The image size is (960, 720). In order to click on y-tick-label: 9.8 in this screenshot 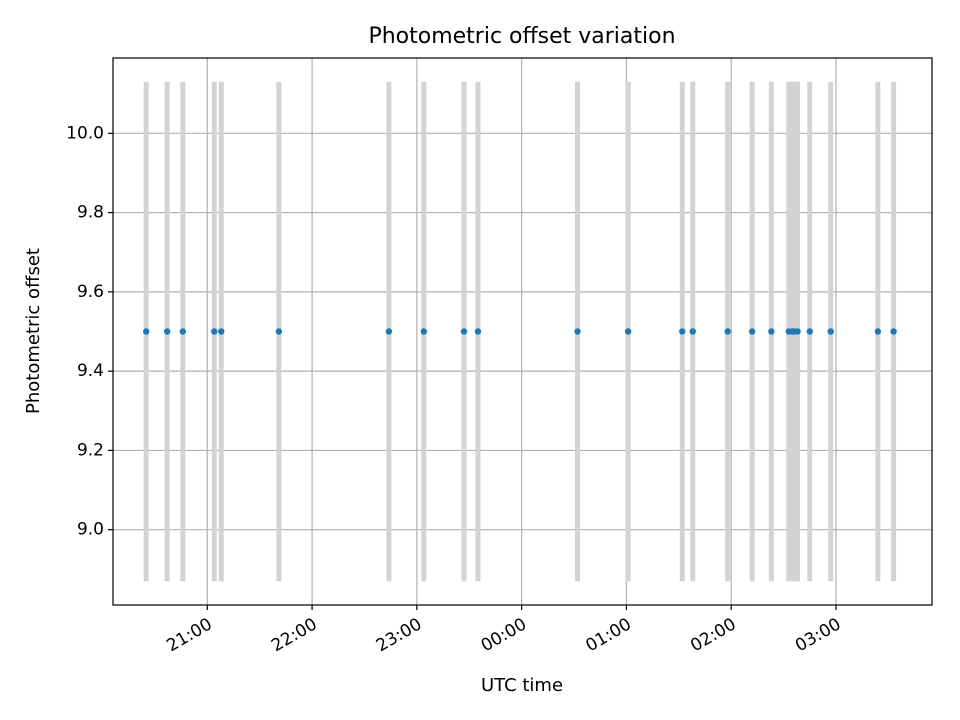, I will do `click(90, 213)`.